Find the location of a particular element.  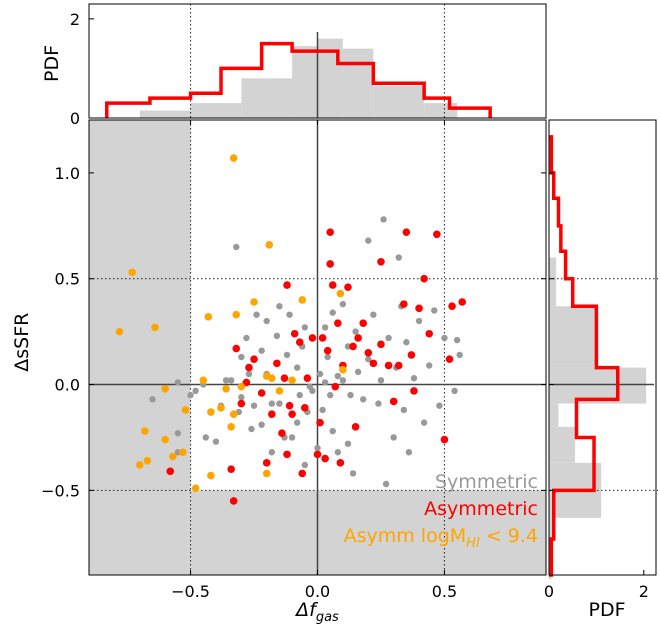

top-hist-asymmetric-step is located at coordinates (298, 79).